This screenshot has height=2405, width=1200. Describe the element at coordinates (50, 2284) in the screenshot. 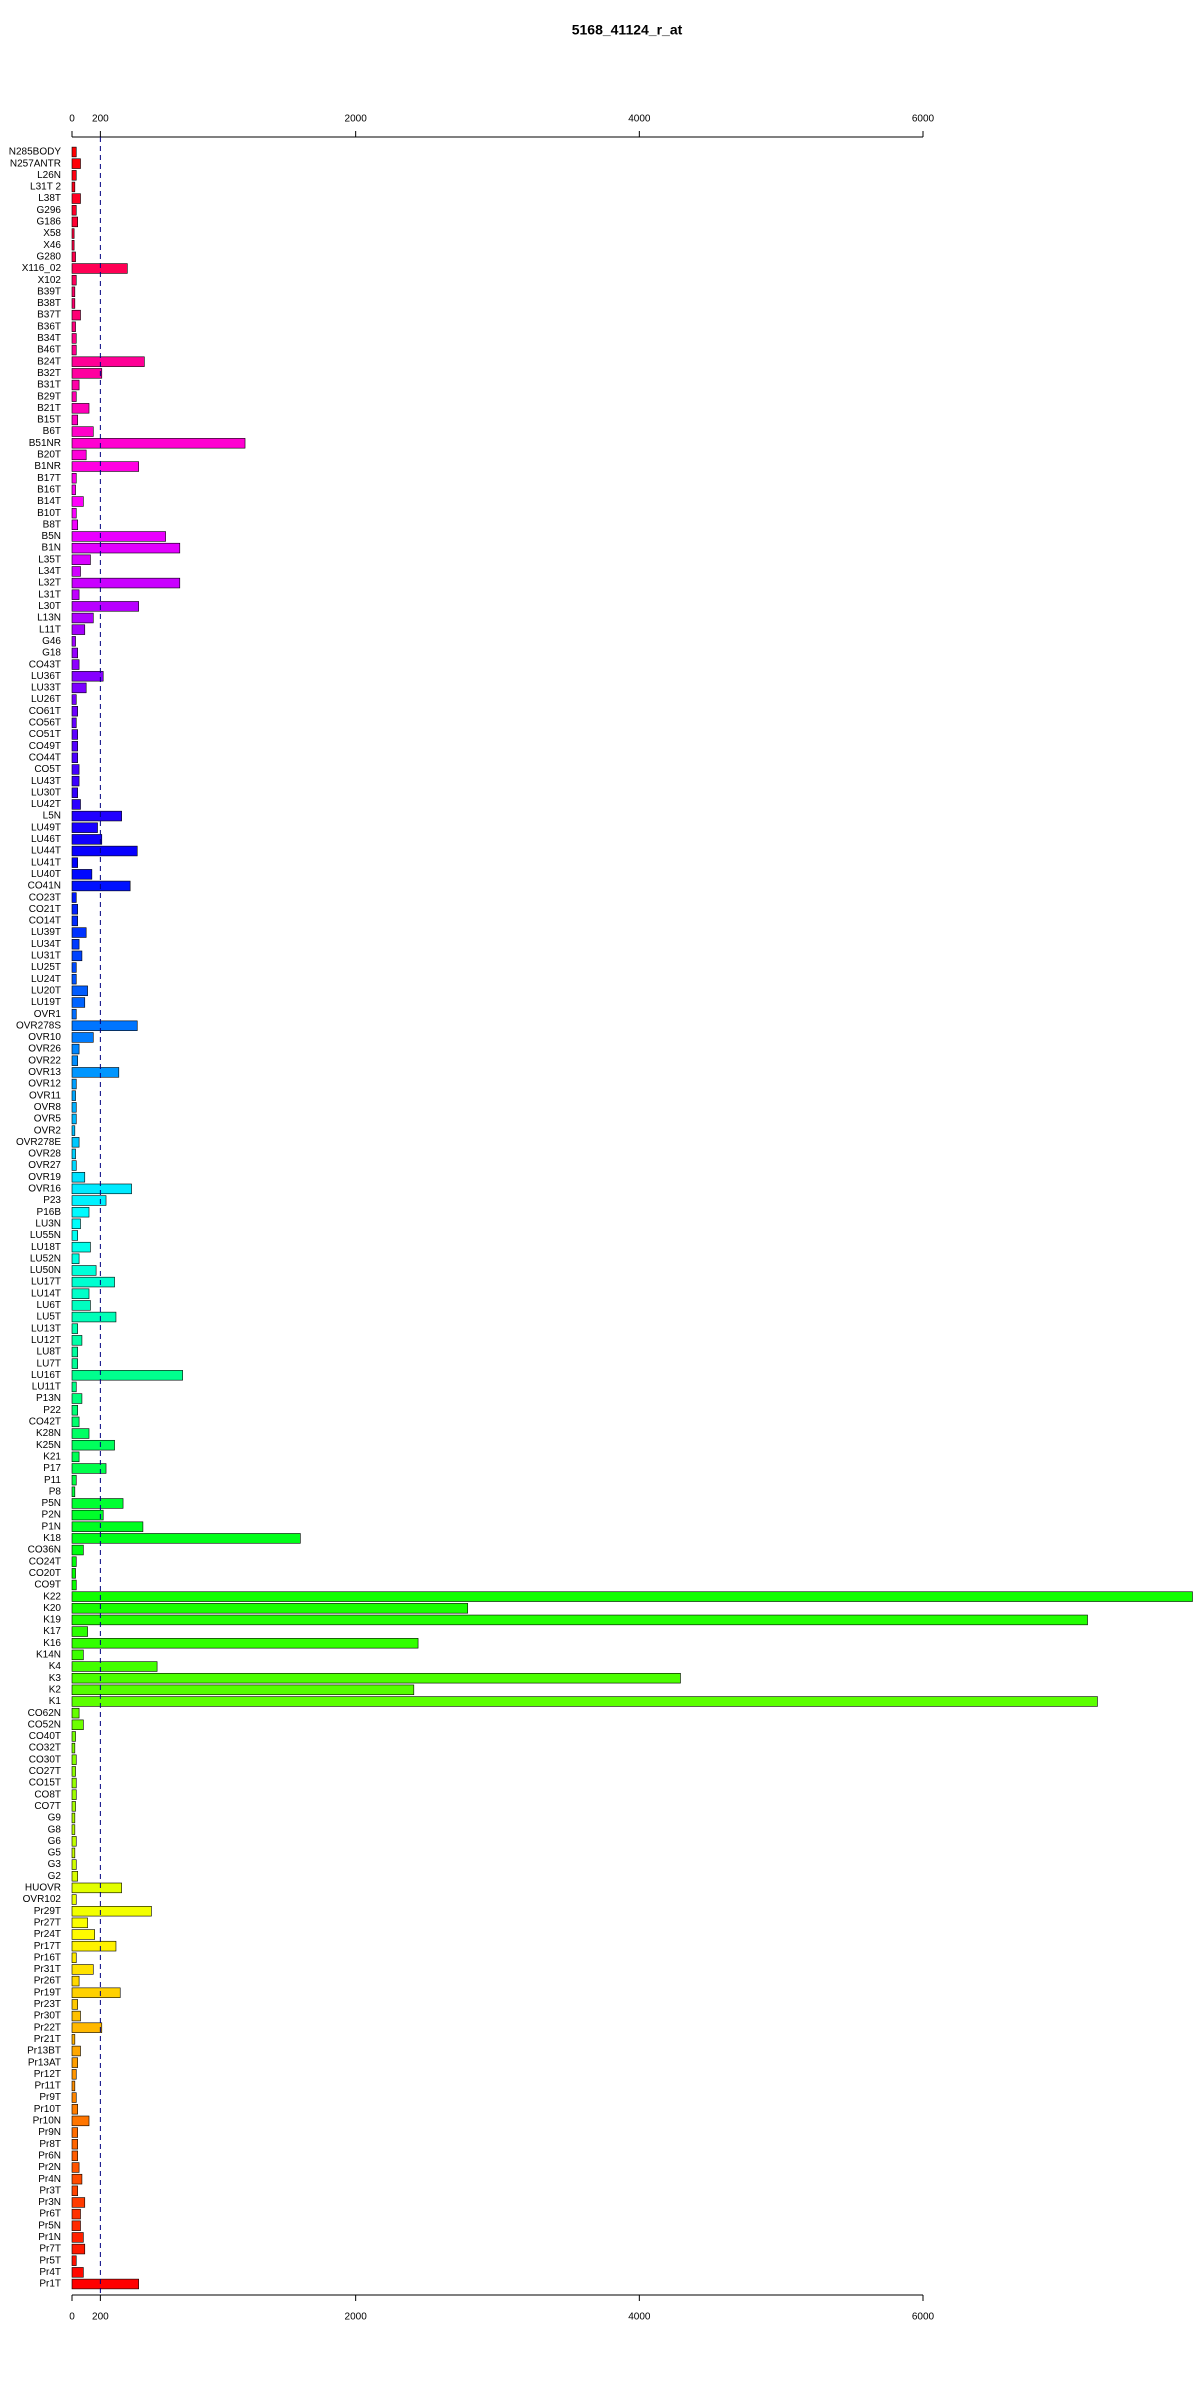

I see `y-tick-label: Pr1T` at that location.